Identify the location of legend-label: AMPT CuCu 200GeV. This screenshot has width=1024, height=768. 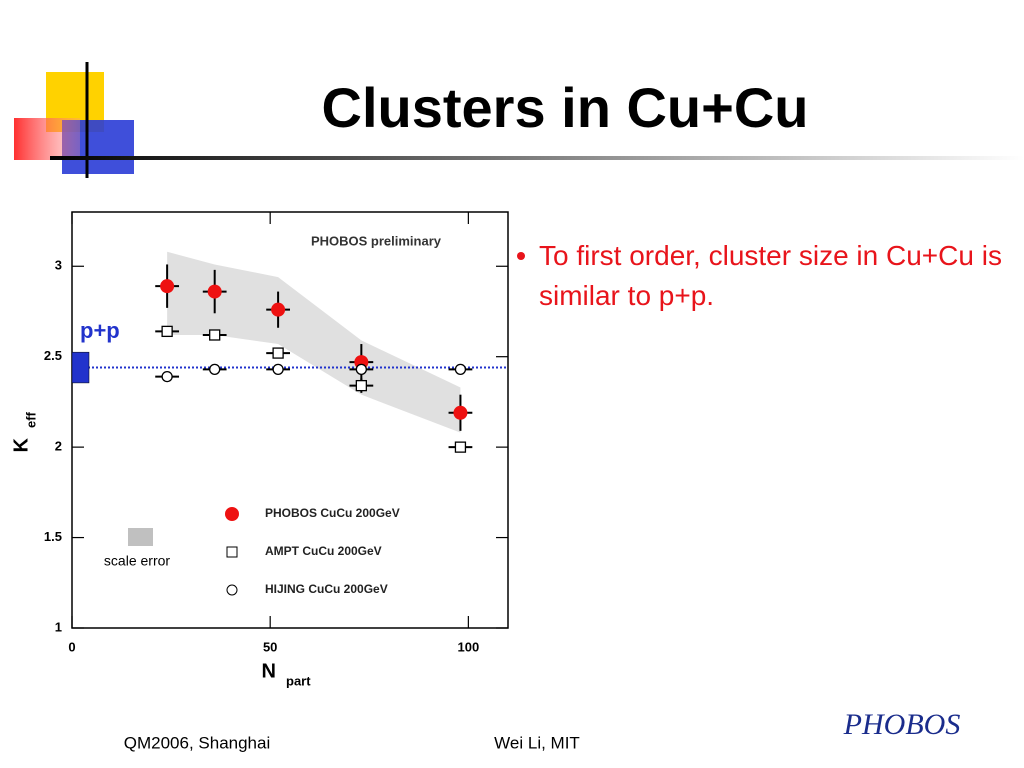
(323, 551).